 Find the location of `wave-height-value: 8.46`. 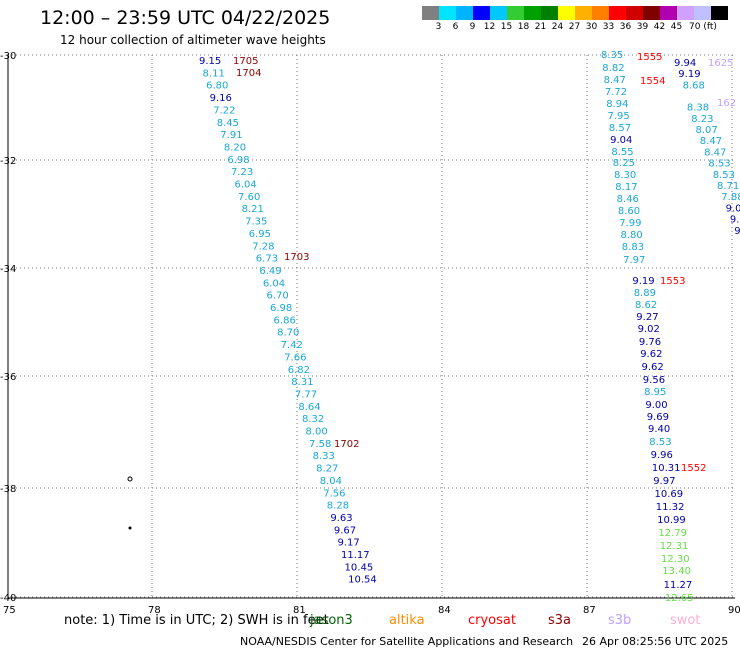

wave-height-value: 8.46 is located at coordinates (628, 199).